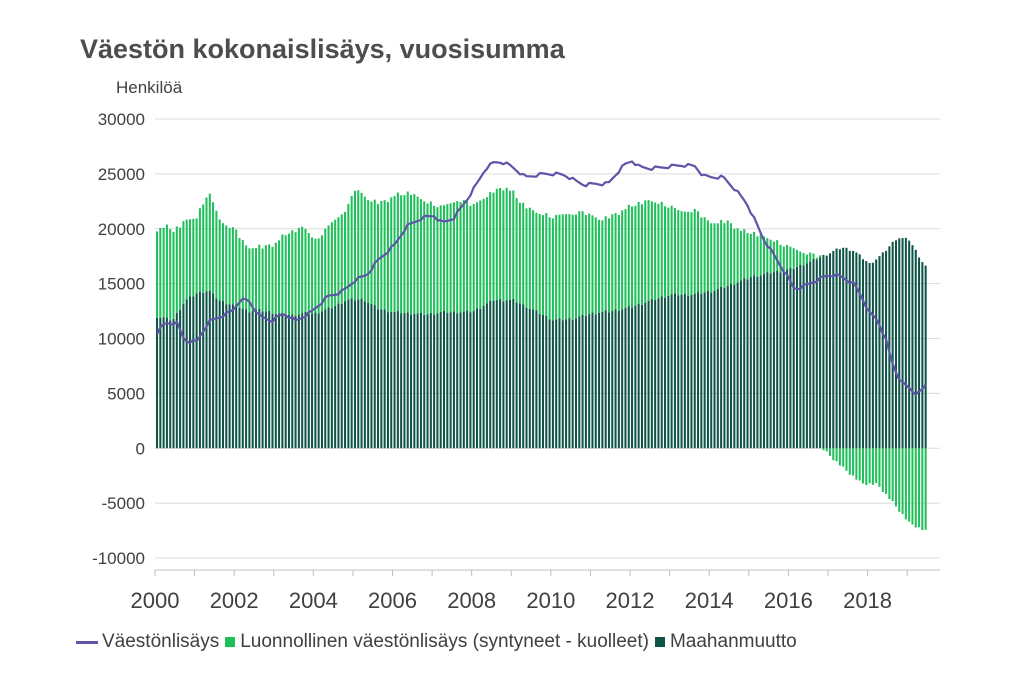 This screenshot has height=674, width=1024. What do you see at coordinates (121, 284) in the screenshot?
I see `y-tick-label: 15000` at bounding box center [121, 284].